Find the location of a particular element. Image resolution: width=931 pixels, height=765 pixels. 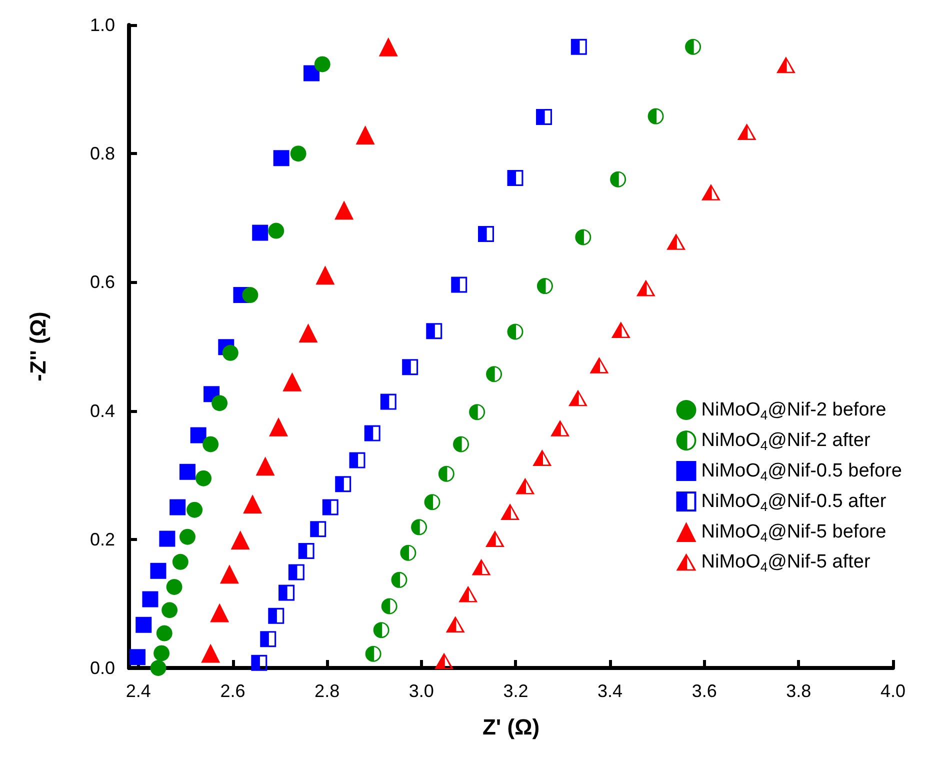

x-tick-label: 2.6 is located at coordinates (233, 691).